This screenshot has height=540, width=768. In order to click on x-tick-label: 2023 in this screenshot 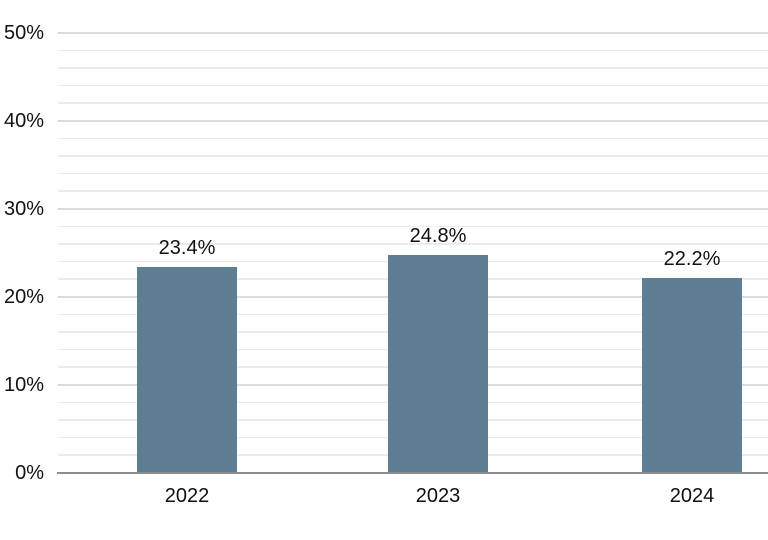, I will do `click(438, 496)`.